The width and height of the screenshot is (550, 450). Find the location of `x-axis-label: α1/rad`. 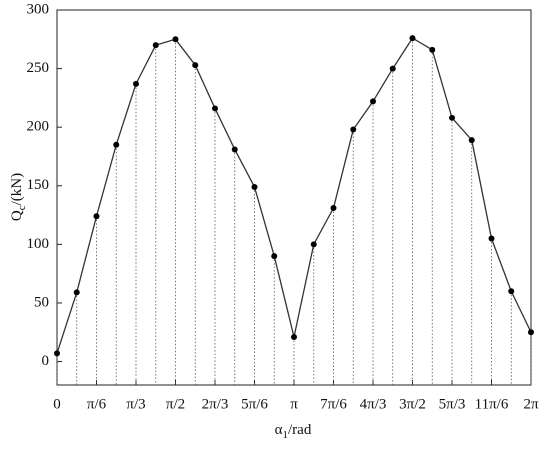

x-axis-label: α1/rad is located at coordinates (293, 431).